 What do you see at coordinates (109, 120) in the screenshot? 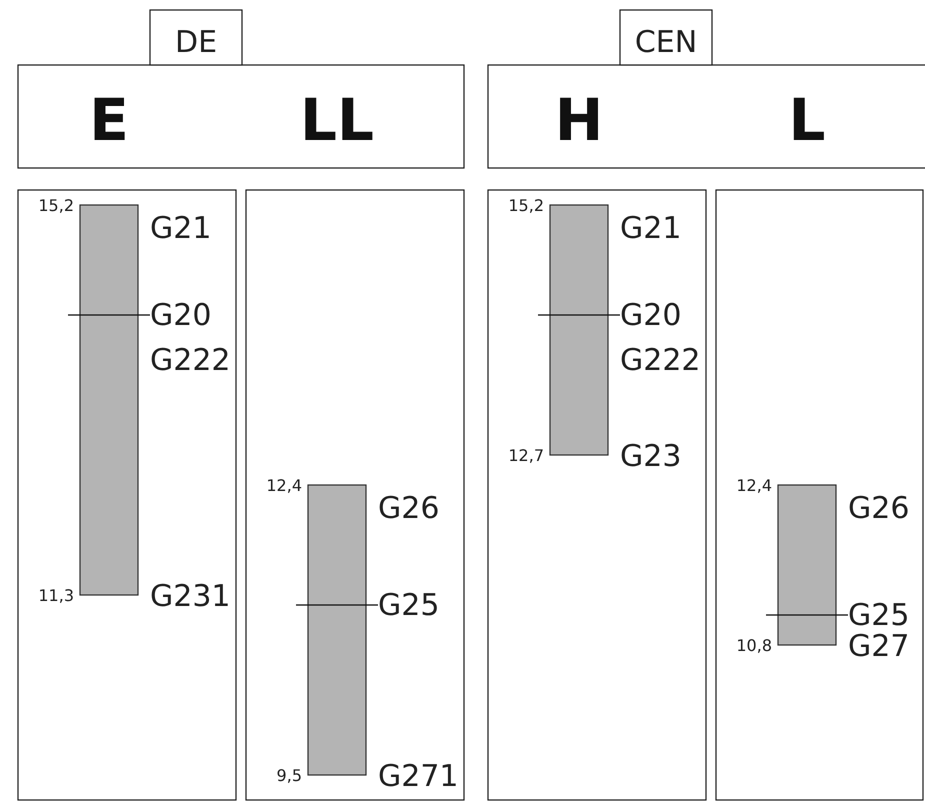
I see `x-tick-label: E` at bounding box center [109, 120].